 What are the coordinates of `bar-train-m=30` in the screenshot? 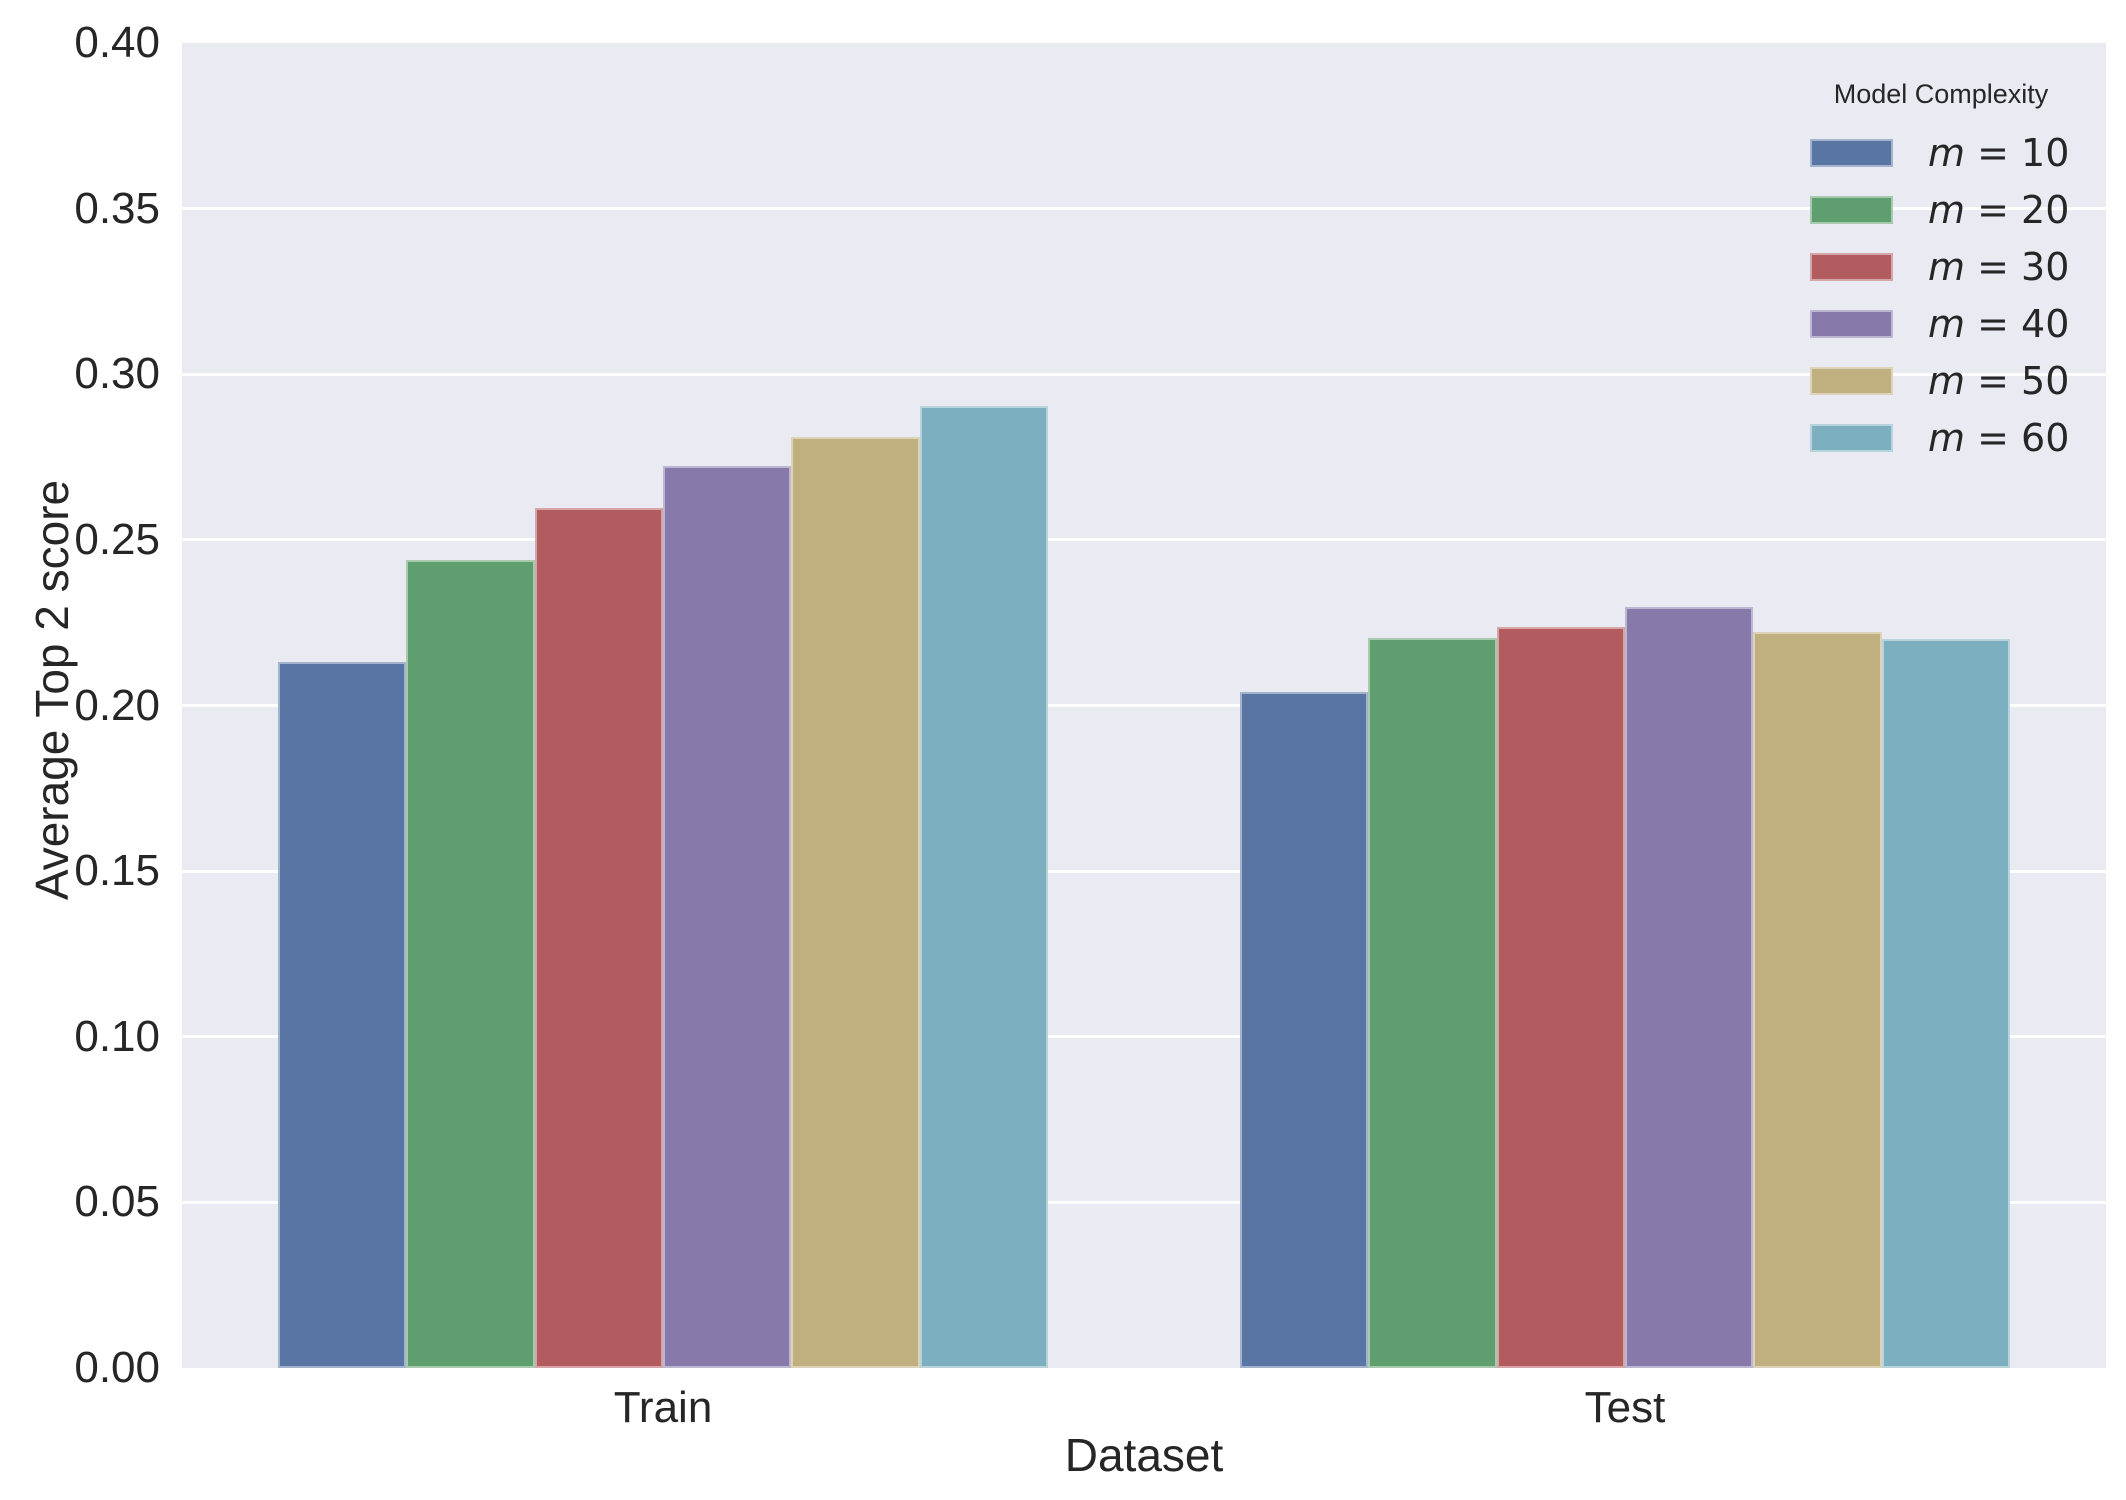 It's located at (598, 938).